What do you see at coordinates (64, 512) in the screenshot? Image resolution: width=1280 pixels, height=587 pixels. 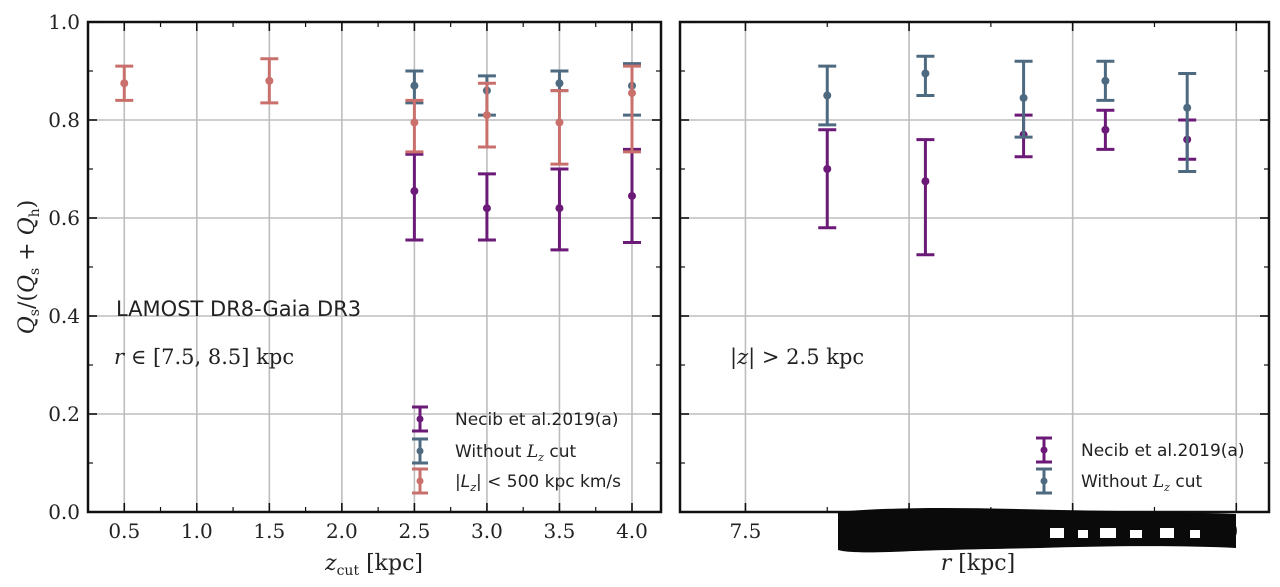 I see `y-tick-label: 0.0` at bounding box center [64, 512].